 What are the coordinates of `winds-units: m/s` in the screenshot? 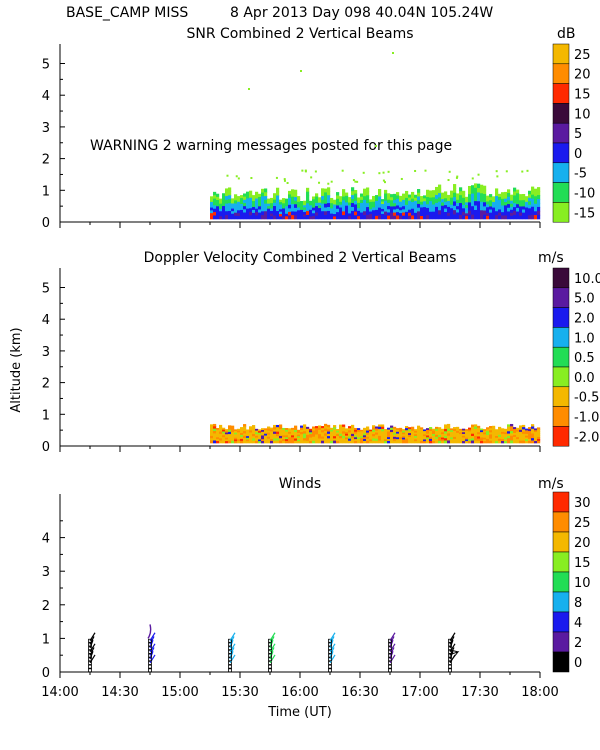 It's located at (551, 484).